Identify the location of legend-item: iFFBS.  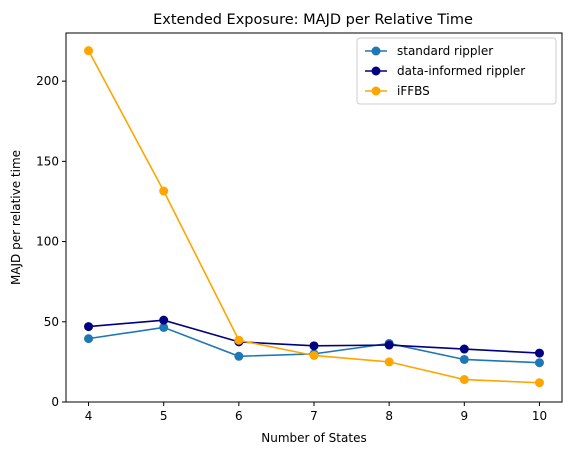
(397, 91).